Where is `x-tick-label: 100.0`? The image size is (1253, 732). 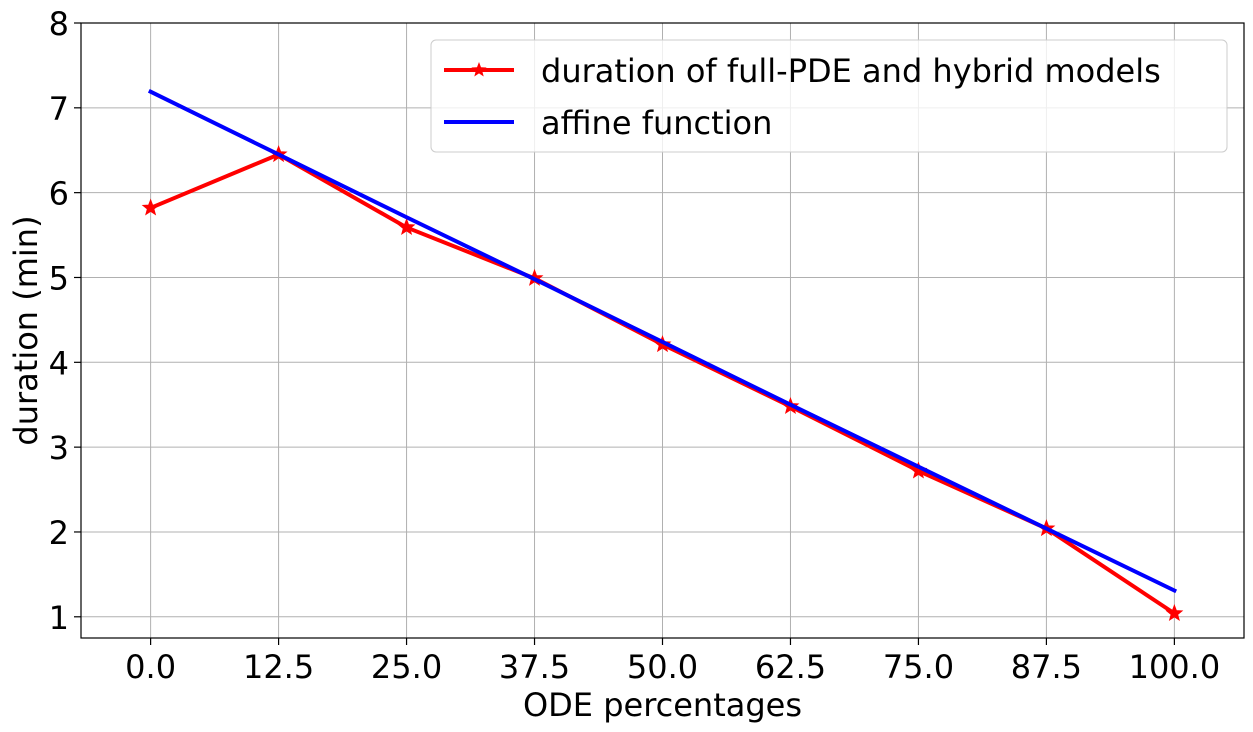 x-tick-label: 100.0 is located at coordinates (1175, 667).